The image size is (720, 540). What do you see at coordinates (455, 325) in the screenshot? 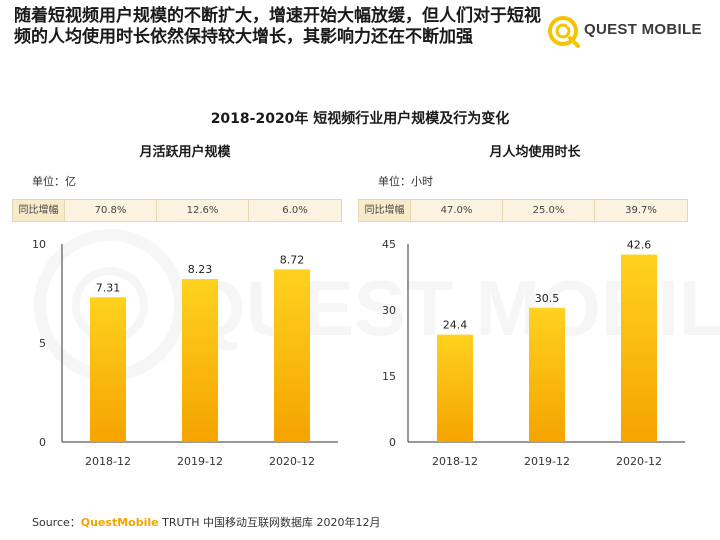
I see `data-label: 24.4` at bounding box center [455, 325].